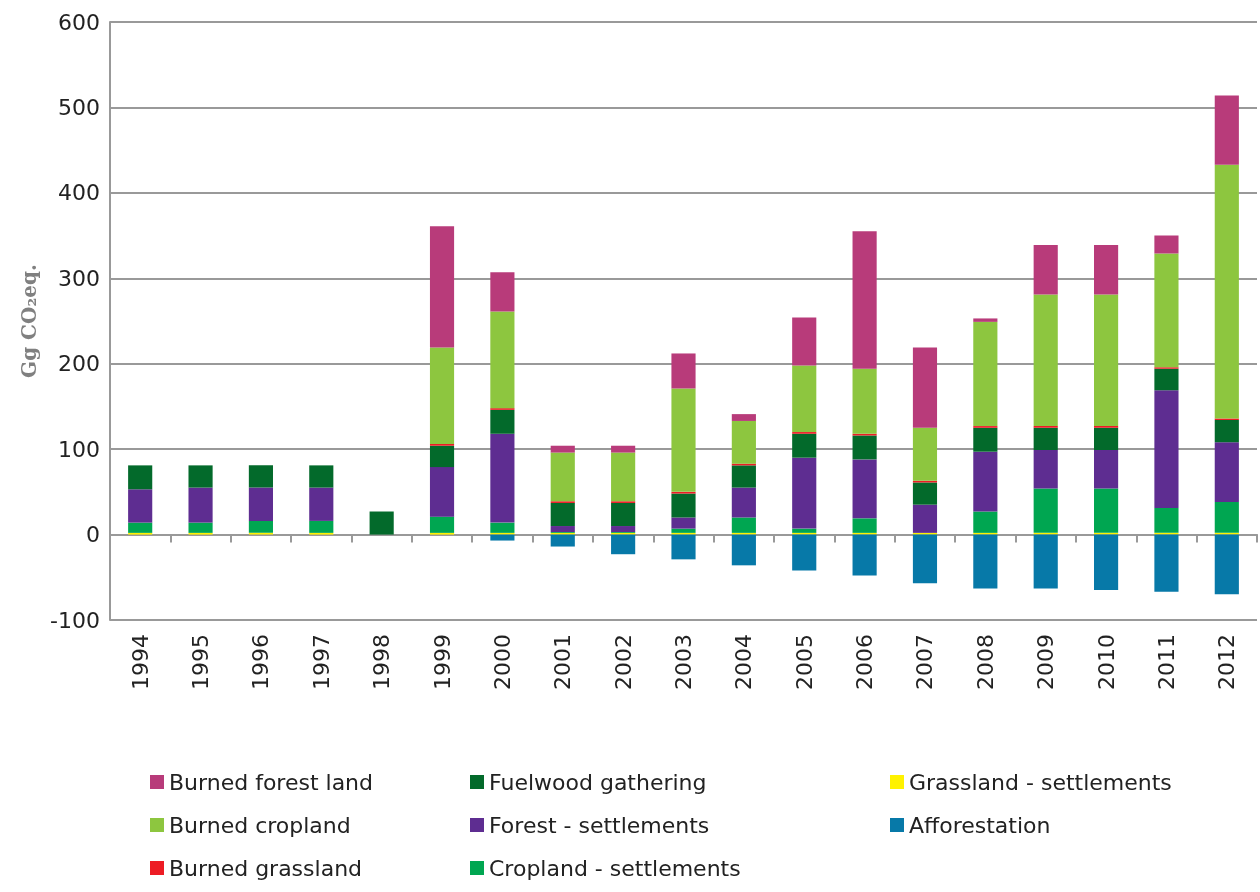  I want to click on x-tick-label: 2012, so click(1227, 662).